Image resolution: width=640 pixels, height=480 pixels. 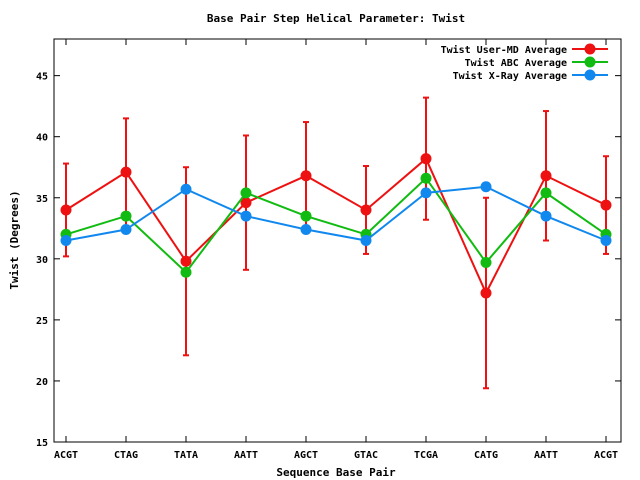 I want to click on x-tick-label: AGCT, so click(x=306, y=455).